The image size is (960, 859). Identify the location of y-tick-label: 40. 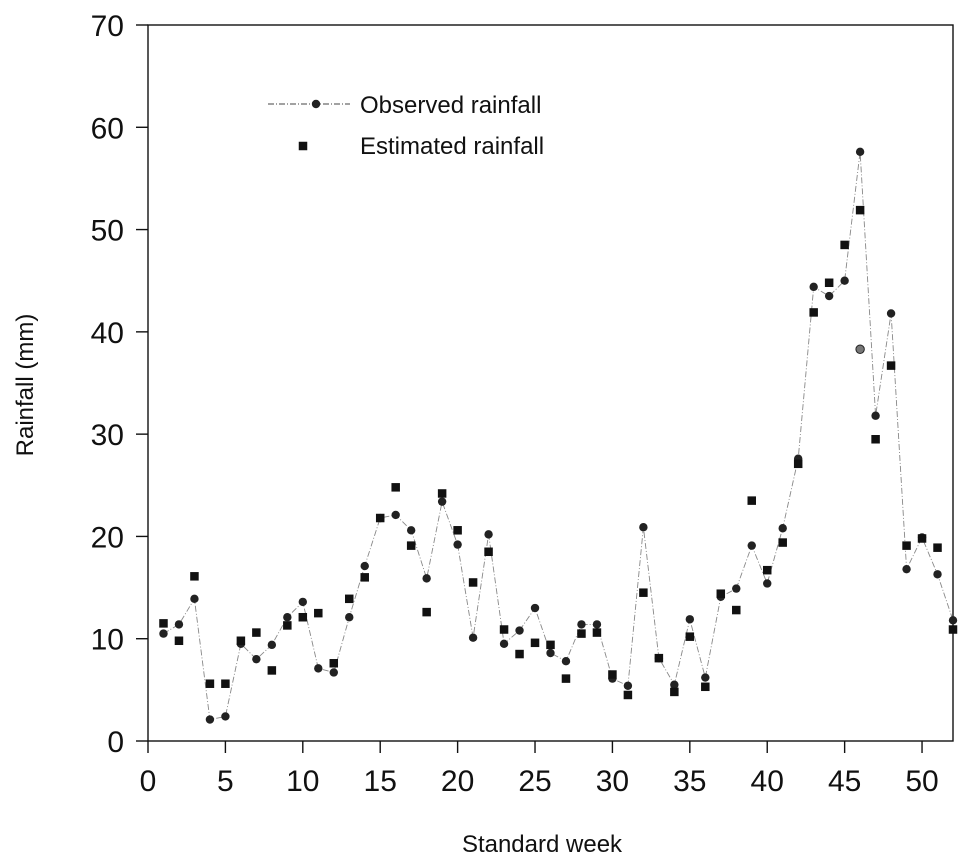
(107, 333).